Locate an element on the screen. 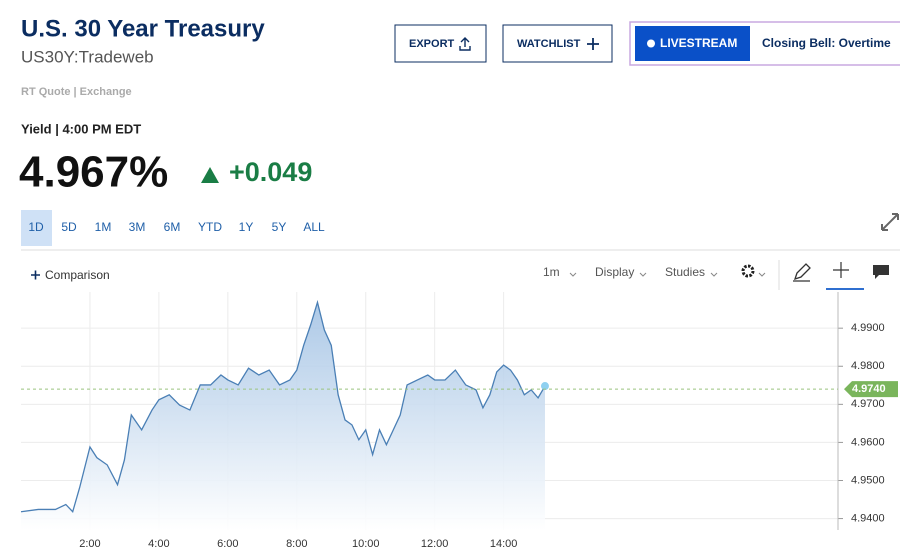 The image size is (900, 555). export-label: EXPORT is located at coordinates (432, 44).